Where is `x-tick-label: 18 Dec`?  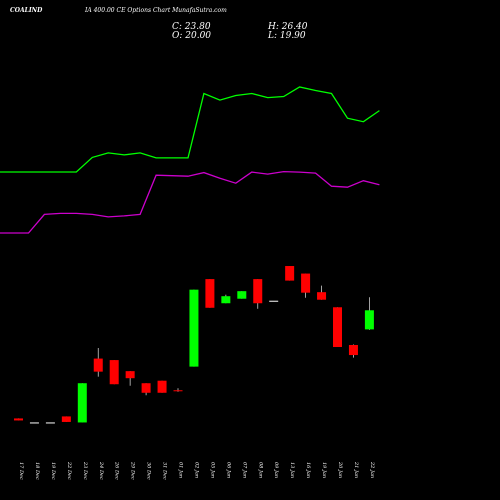
x-tick-label: 18 Dec is located at coordinates (37, 471).